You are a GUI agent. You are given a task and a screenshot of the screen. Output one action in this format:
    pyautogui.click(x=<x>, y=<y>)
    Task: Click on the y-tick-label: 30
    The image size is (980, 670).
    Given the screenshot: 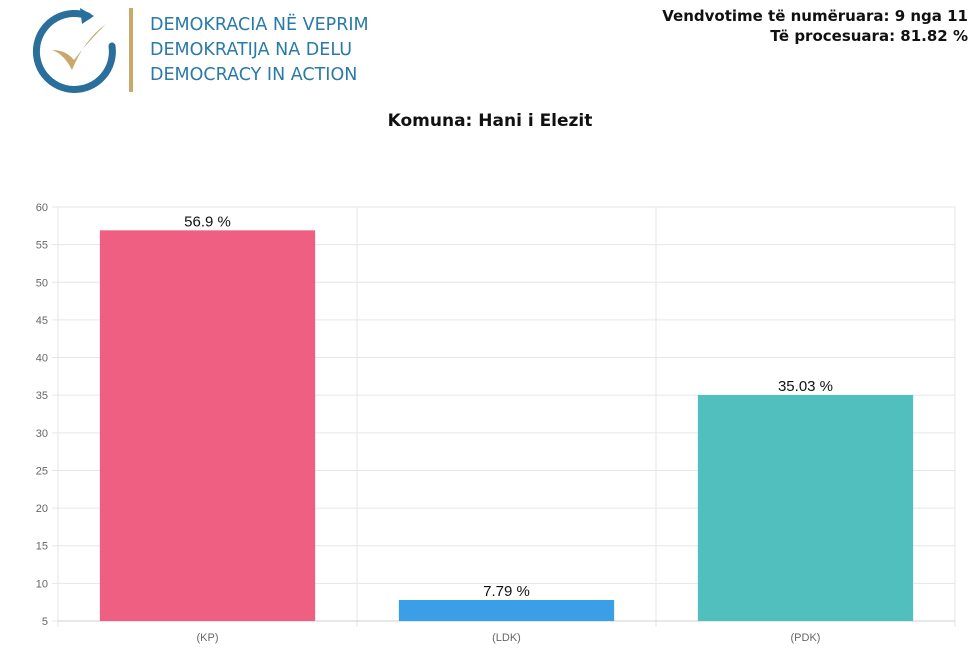 What is the action you would take?
    pyautogui.click(x=42, y=434)
    